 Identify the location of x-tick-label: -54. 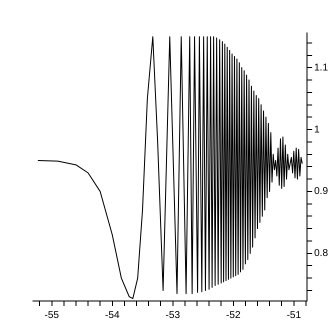
(112, 315).